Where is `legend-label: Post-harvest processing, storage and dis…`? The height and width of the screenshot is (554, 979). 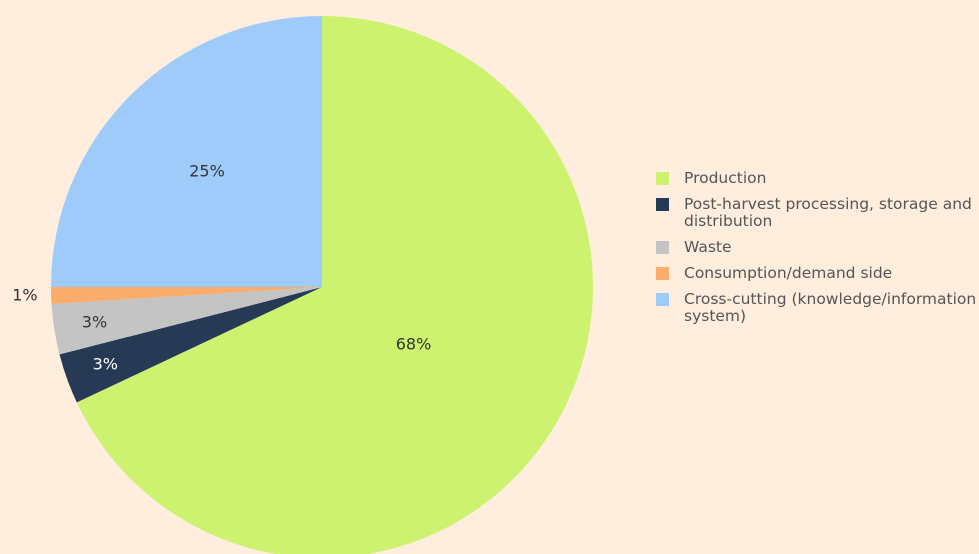
legend-label: Post-harvest processing, storage and dis… is located at coordinates (828, 212).